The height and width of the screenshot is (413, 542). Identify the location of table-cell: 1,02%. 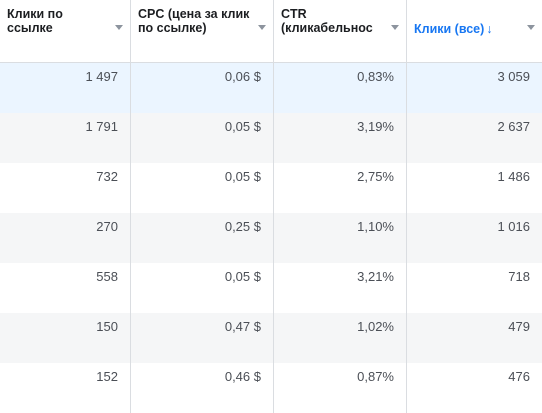
(340, 338).